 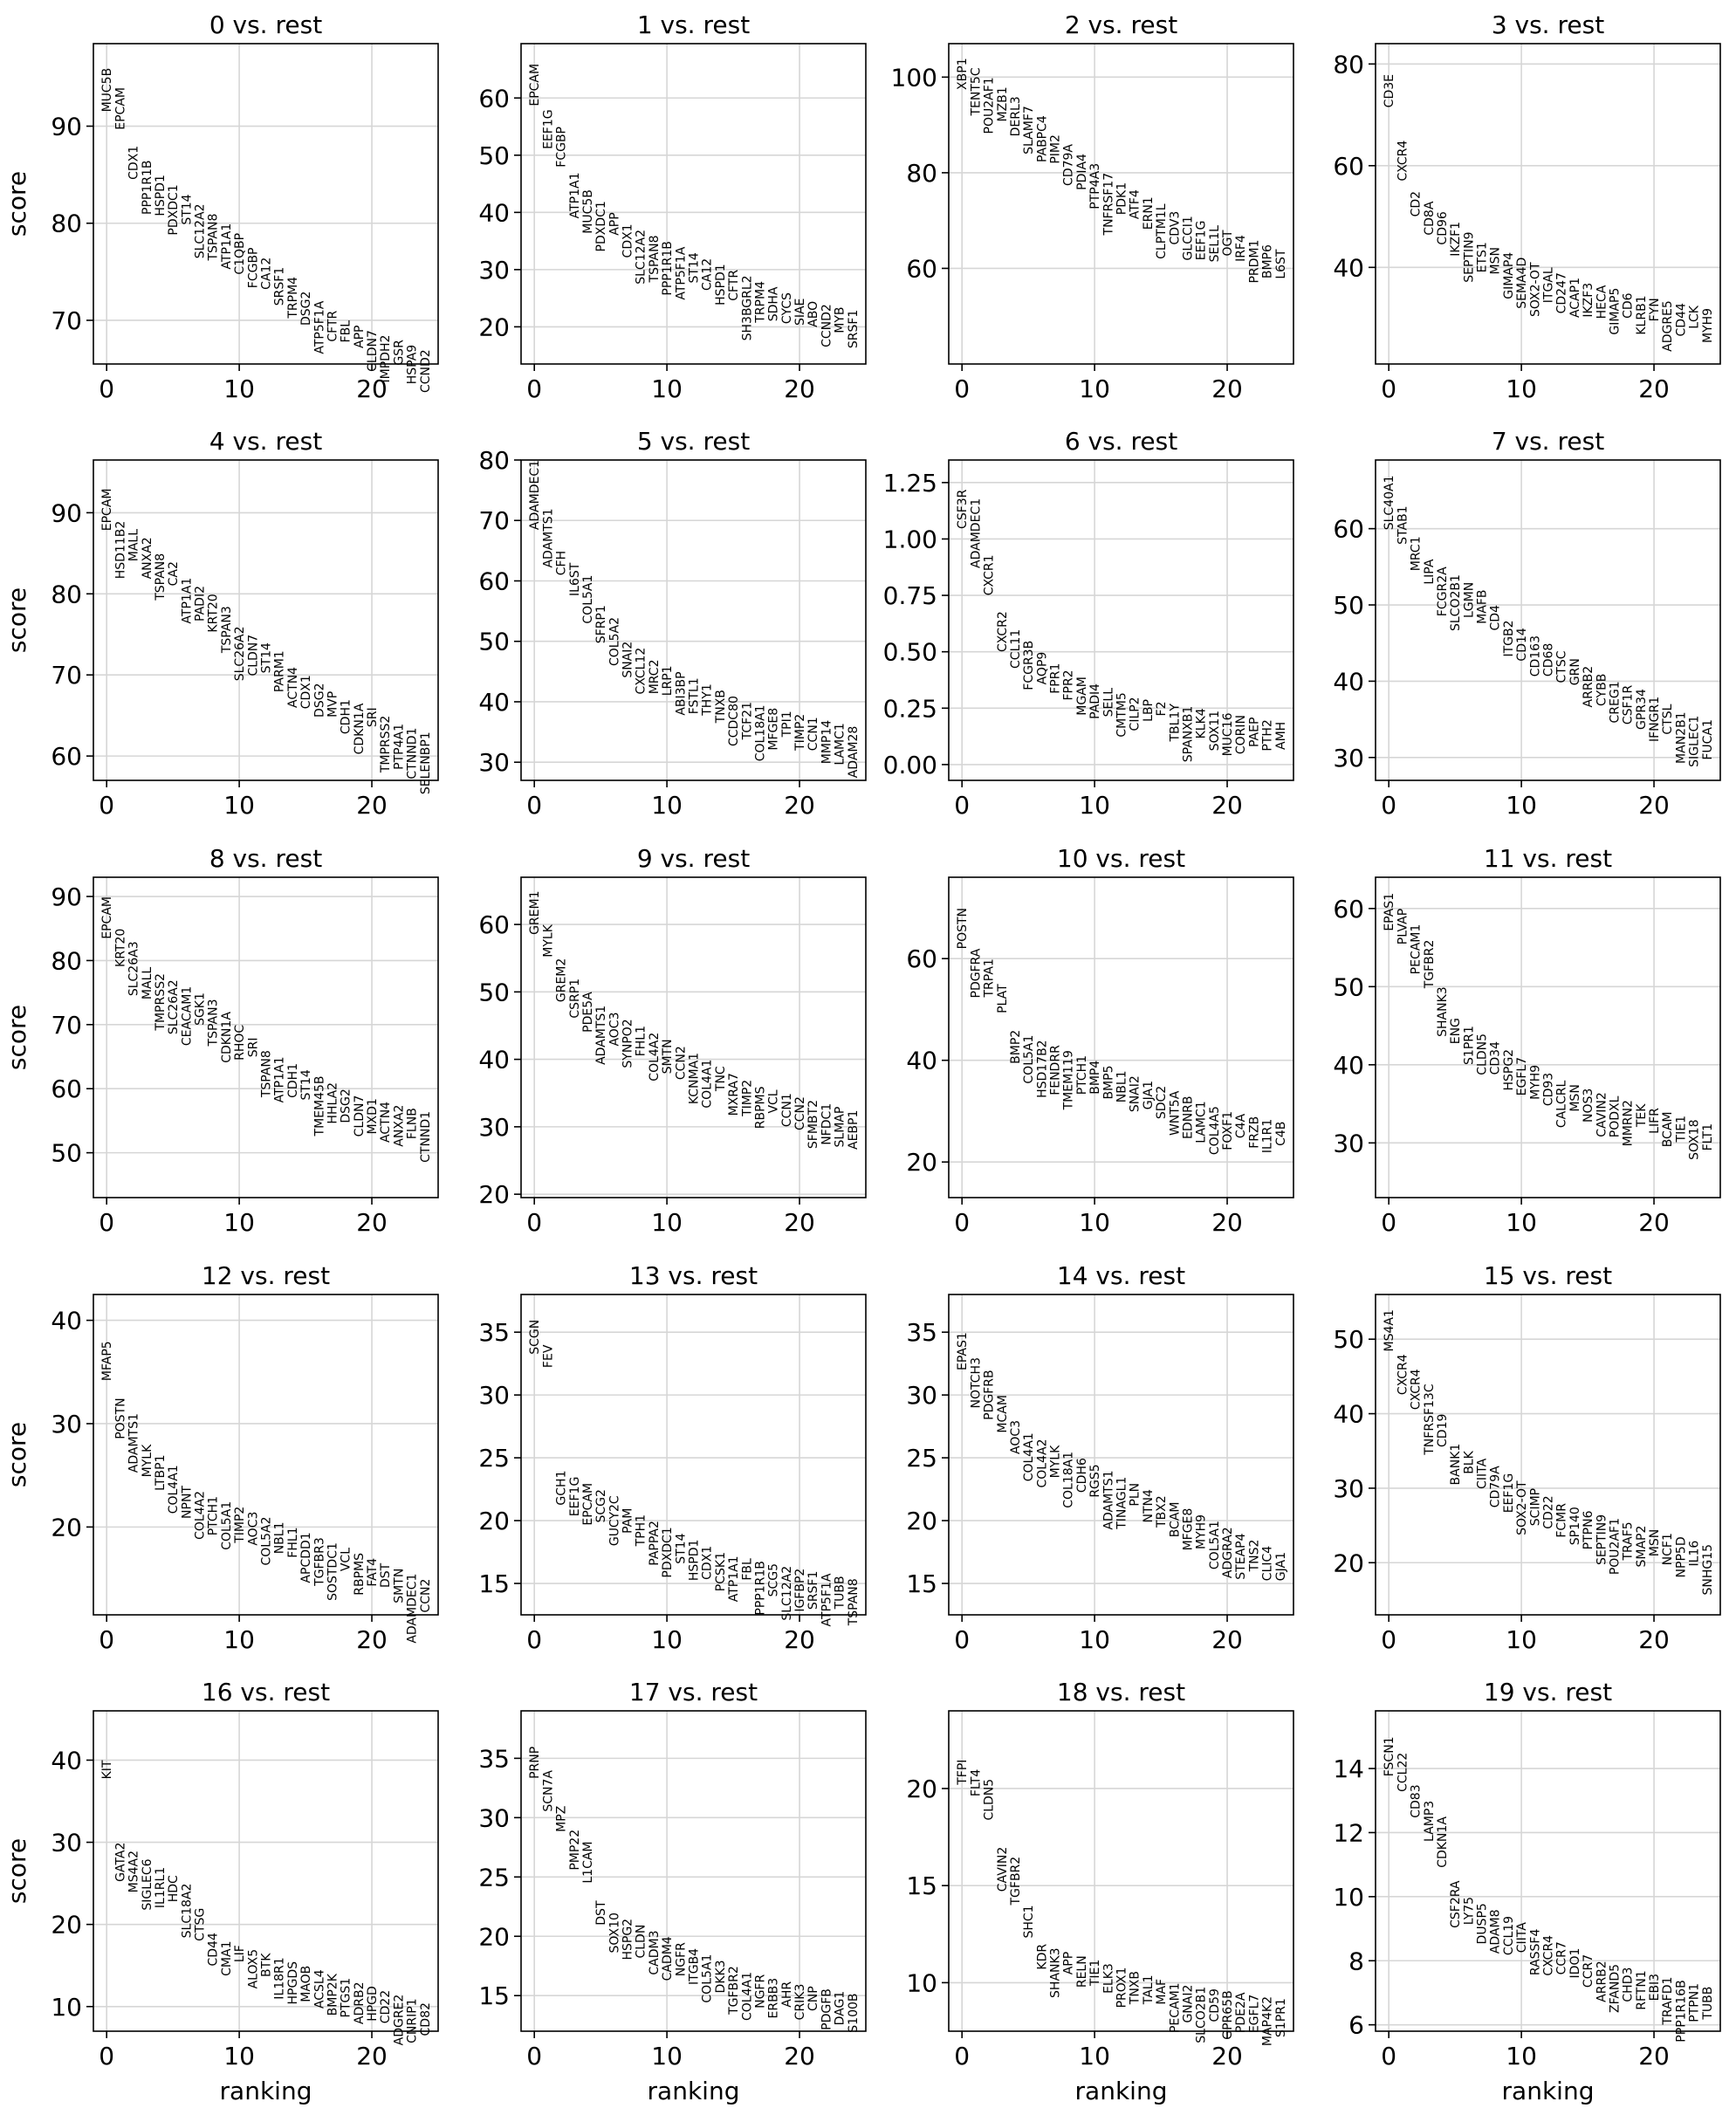 I want to click on gene-label: RBPMS, so click(x=761, y=1107).